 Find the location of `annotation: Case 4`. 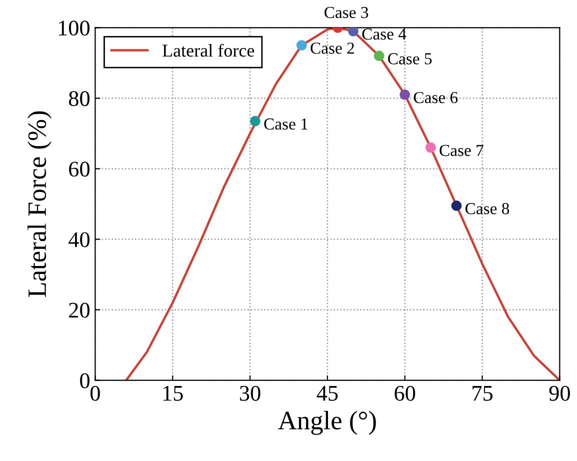

annotation: Case 4 is located at coordinates (384, 34).